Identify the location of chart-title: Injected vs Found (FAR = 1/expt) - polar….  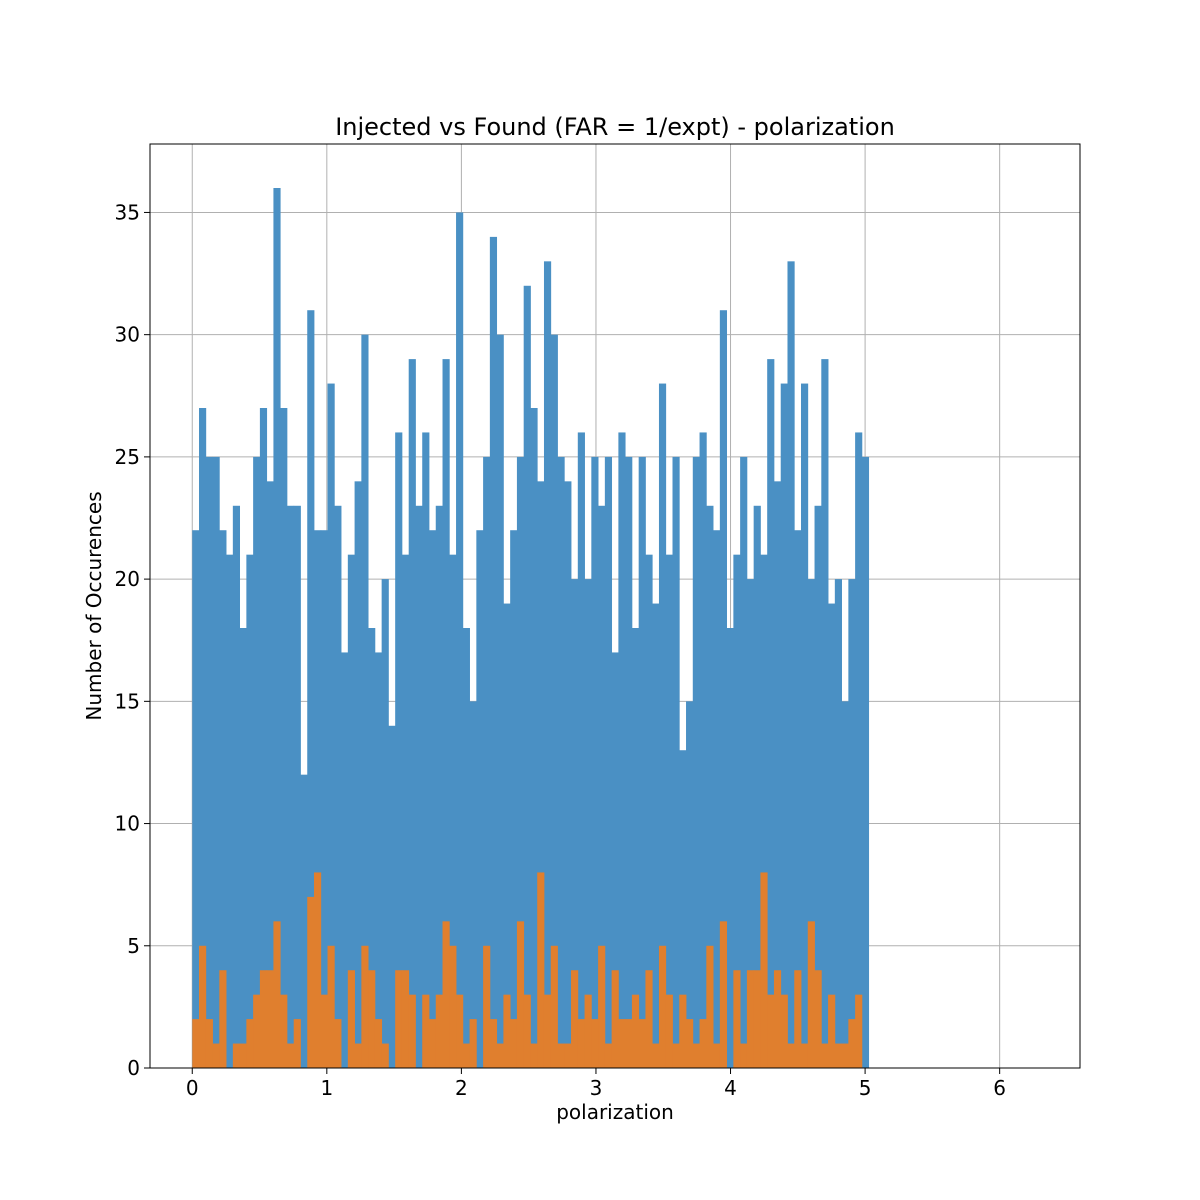
(615, 127).